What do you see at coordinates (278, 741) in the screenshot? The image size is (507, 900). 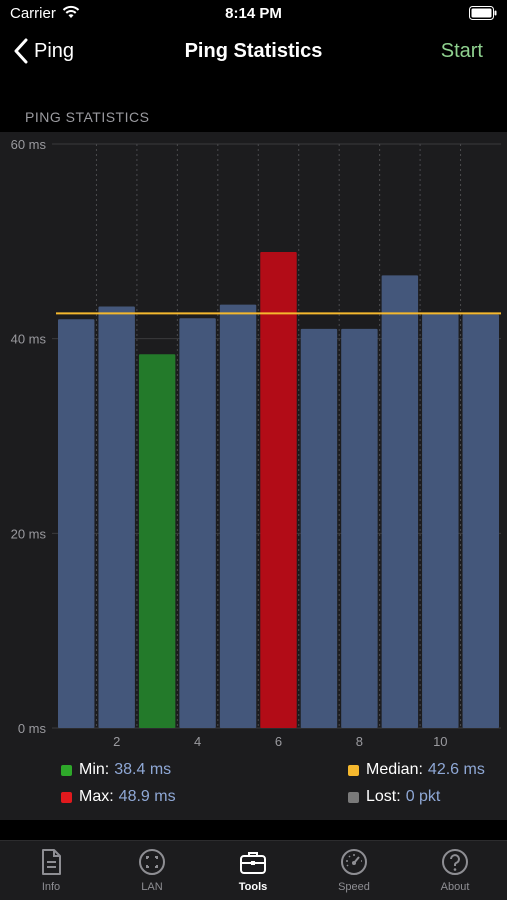 I see `x-tick-label: 6` at bounding box center [278, 741].